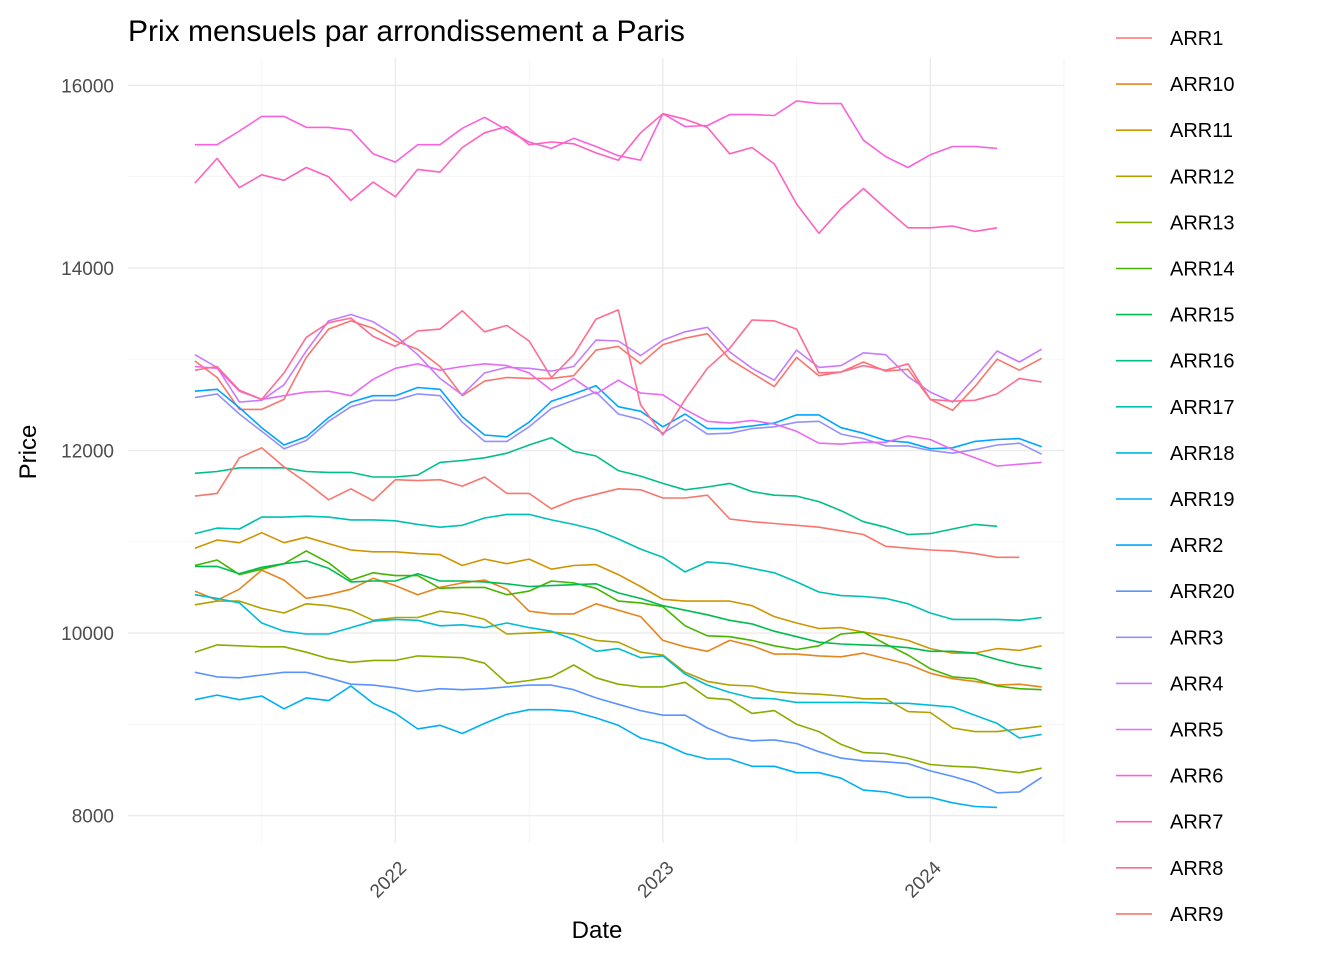 This screenshot has width=1344, height=960. I want to click on series-line-arr10, so click(618, 628).